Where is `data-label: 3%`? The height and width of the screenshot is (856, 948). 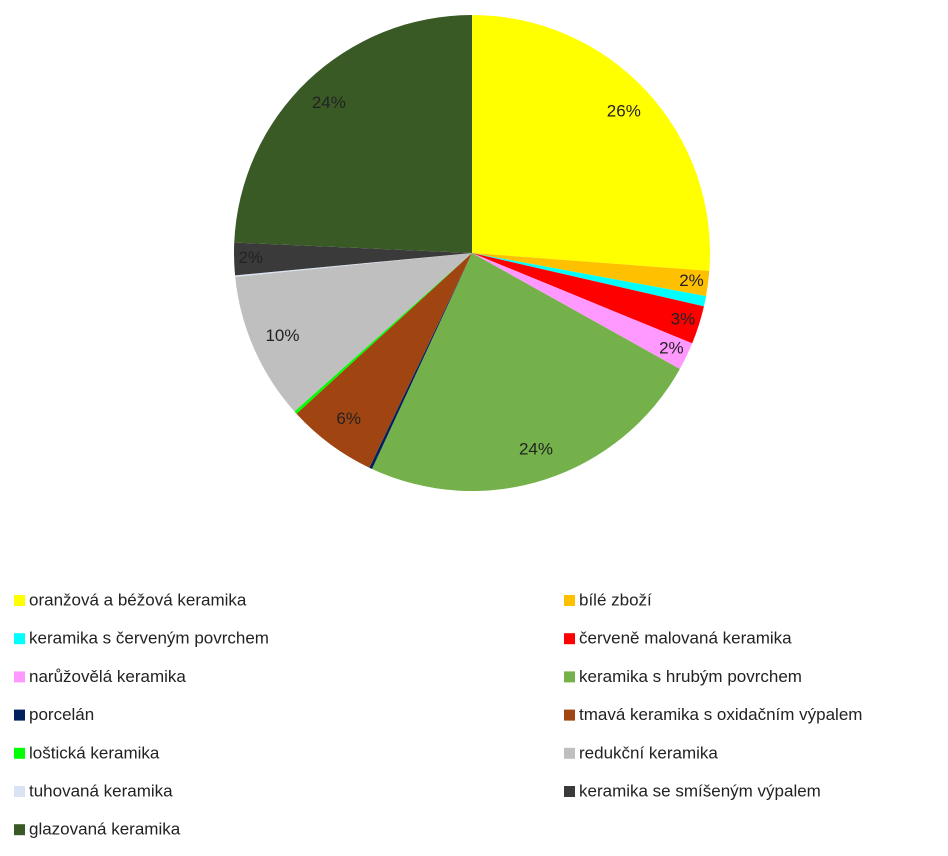 data-label: 3% is located at coordinates (683, 319).